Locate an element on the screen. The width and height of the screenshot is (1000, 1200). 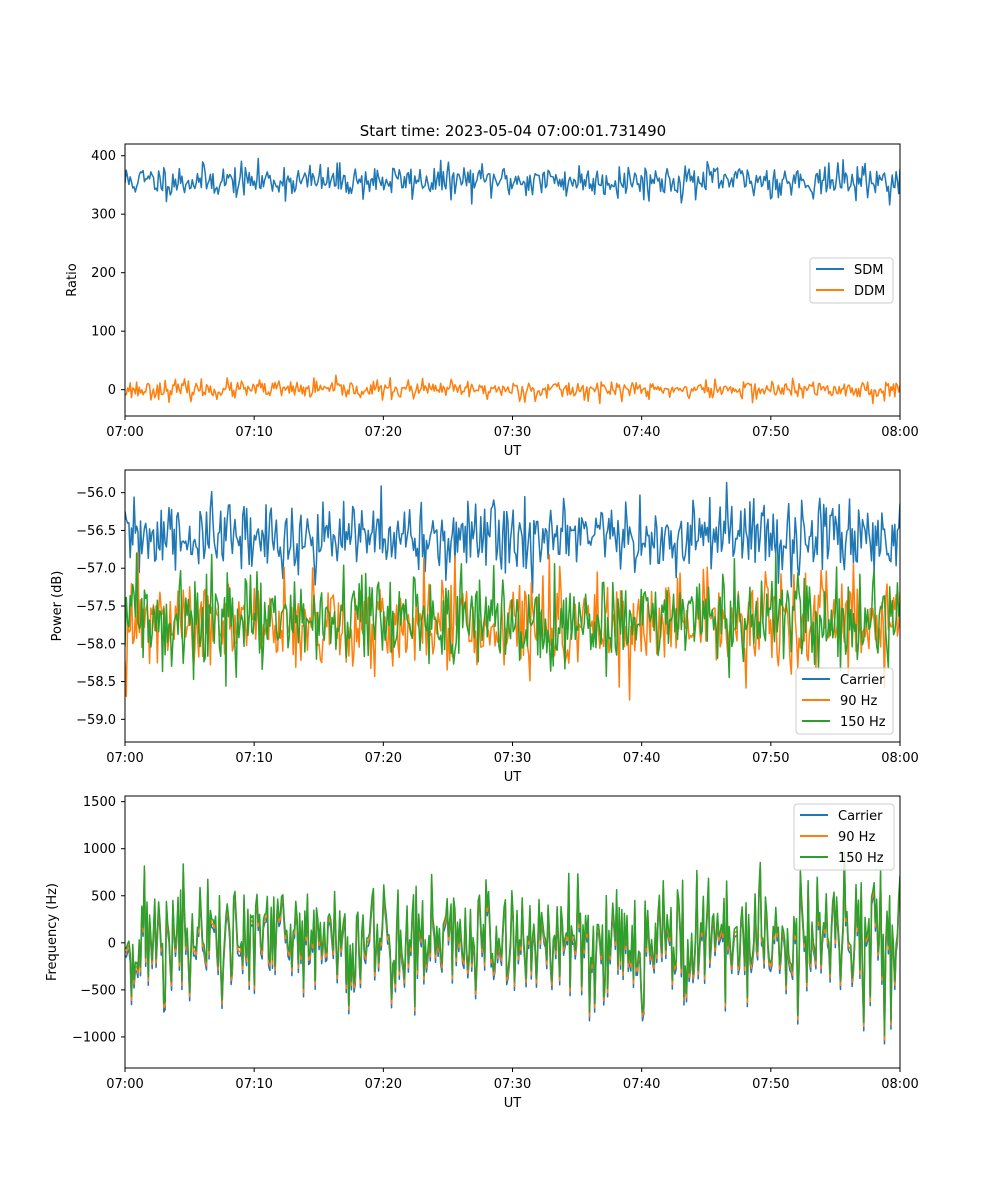
y-axis-label: Frequency (Hz) is located at coordinates (52, 932).